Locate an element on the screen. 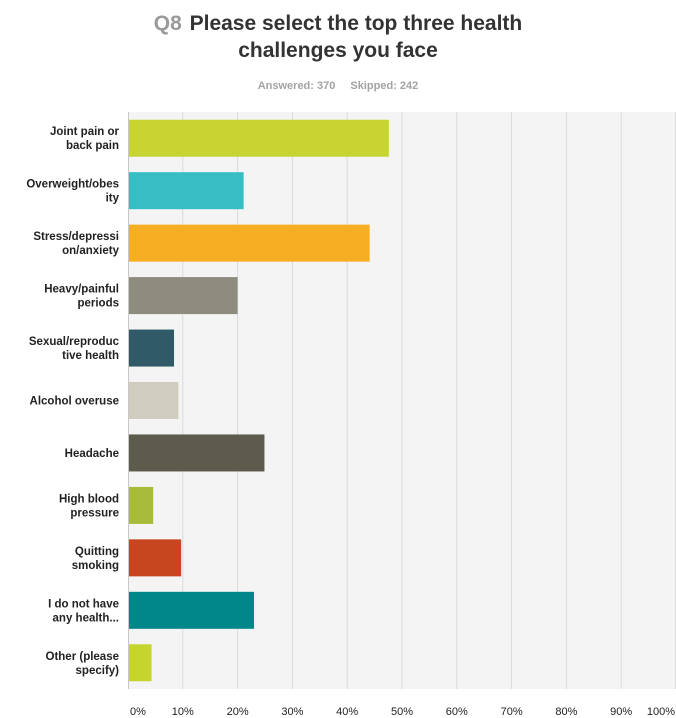 Image resolution: width=676 pixels, height=718 pixels. x-tick-label: 100% is located at coordinates (661, 712).